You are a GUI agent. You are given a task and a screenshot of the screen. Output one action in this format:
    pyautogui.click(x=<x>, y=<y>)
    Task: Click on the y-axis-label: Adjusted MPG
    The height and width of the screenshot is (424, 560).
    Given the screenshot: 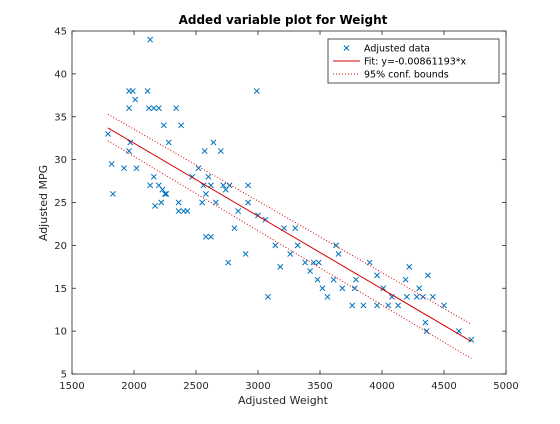 What is the action you would take?
    pyautogui.click(x=43, y=203)
    